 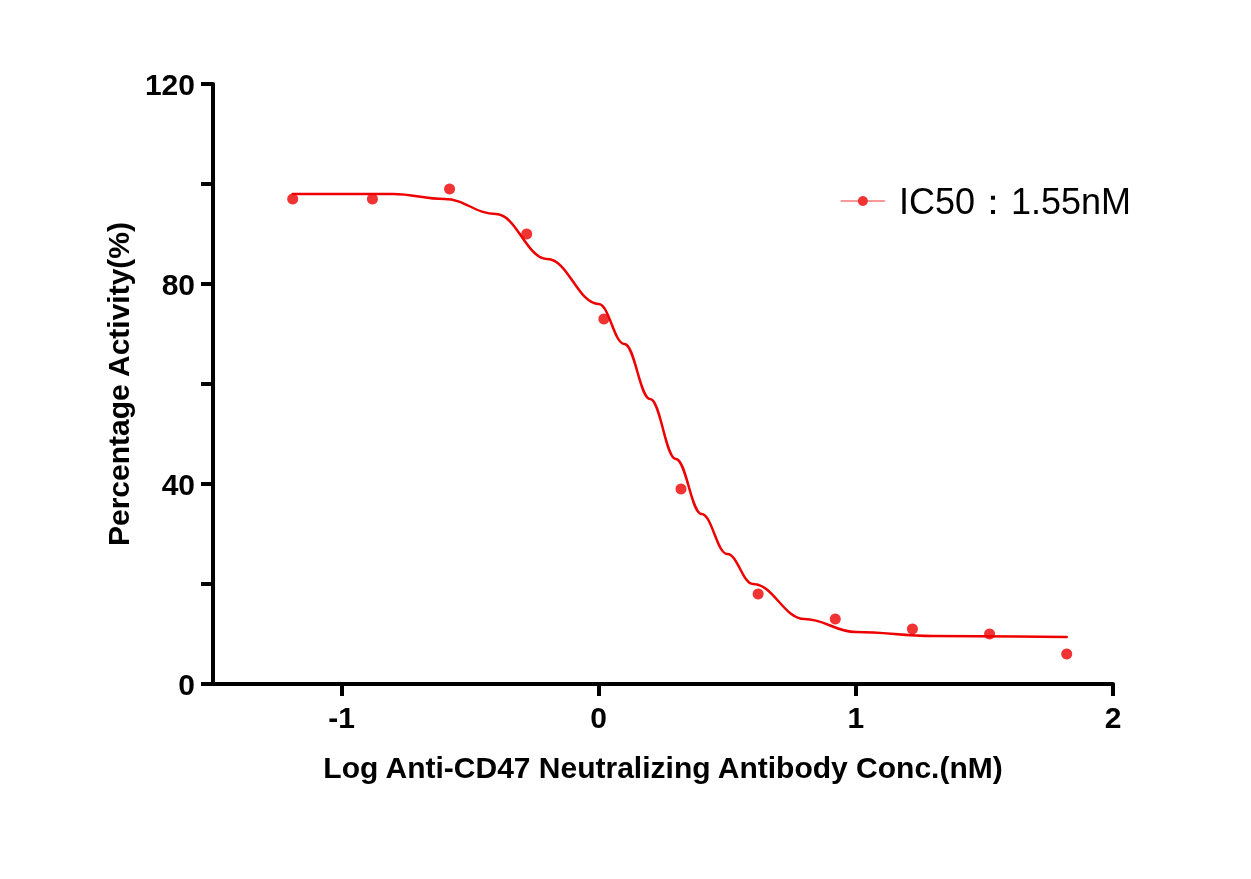 What do you see at coordinates (186, 684) in the screenshot?
I see `y-tick-label: 0` at bounding box center [186, 684].